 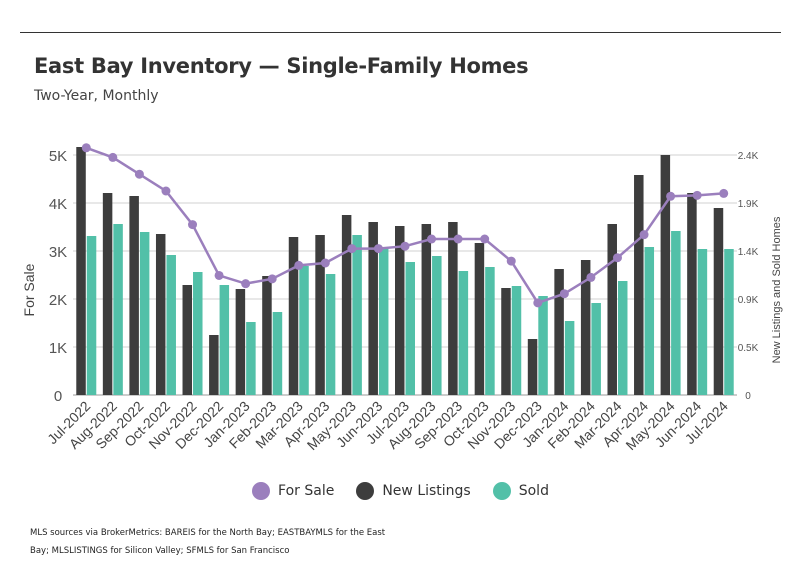 I want to click on legend-swatch-for-sale, so click(x=261, y=491).